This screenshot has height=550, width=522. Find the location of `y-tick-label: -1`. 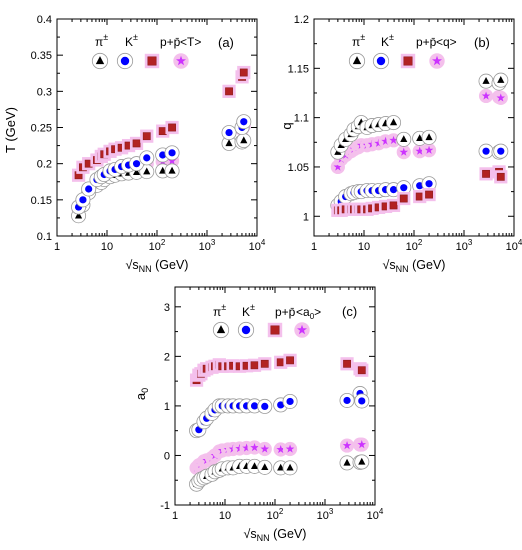

y-tick-label: -1 is located at coordinates (165, 506).